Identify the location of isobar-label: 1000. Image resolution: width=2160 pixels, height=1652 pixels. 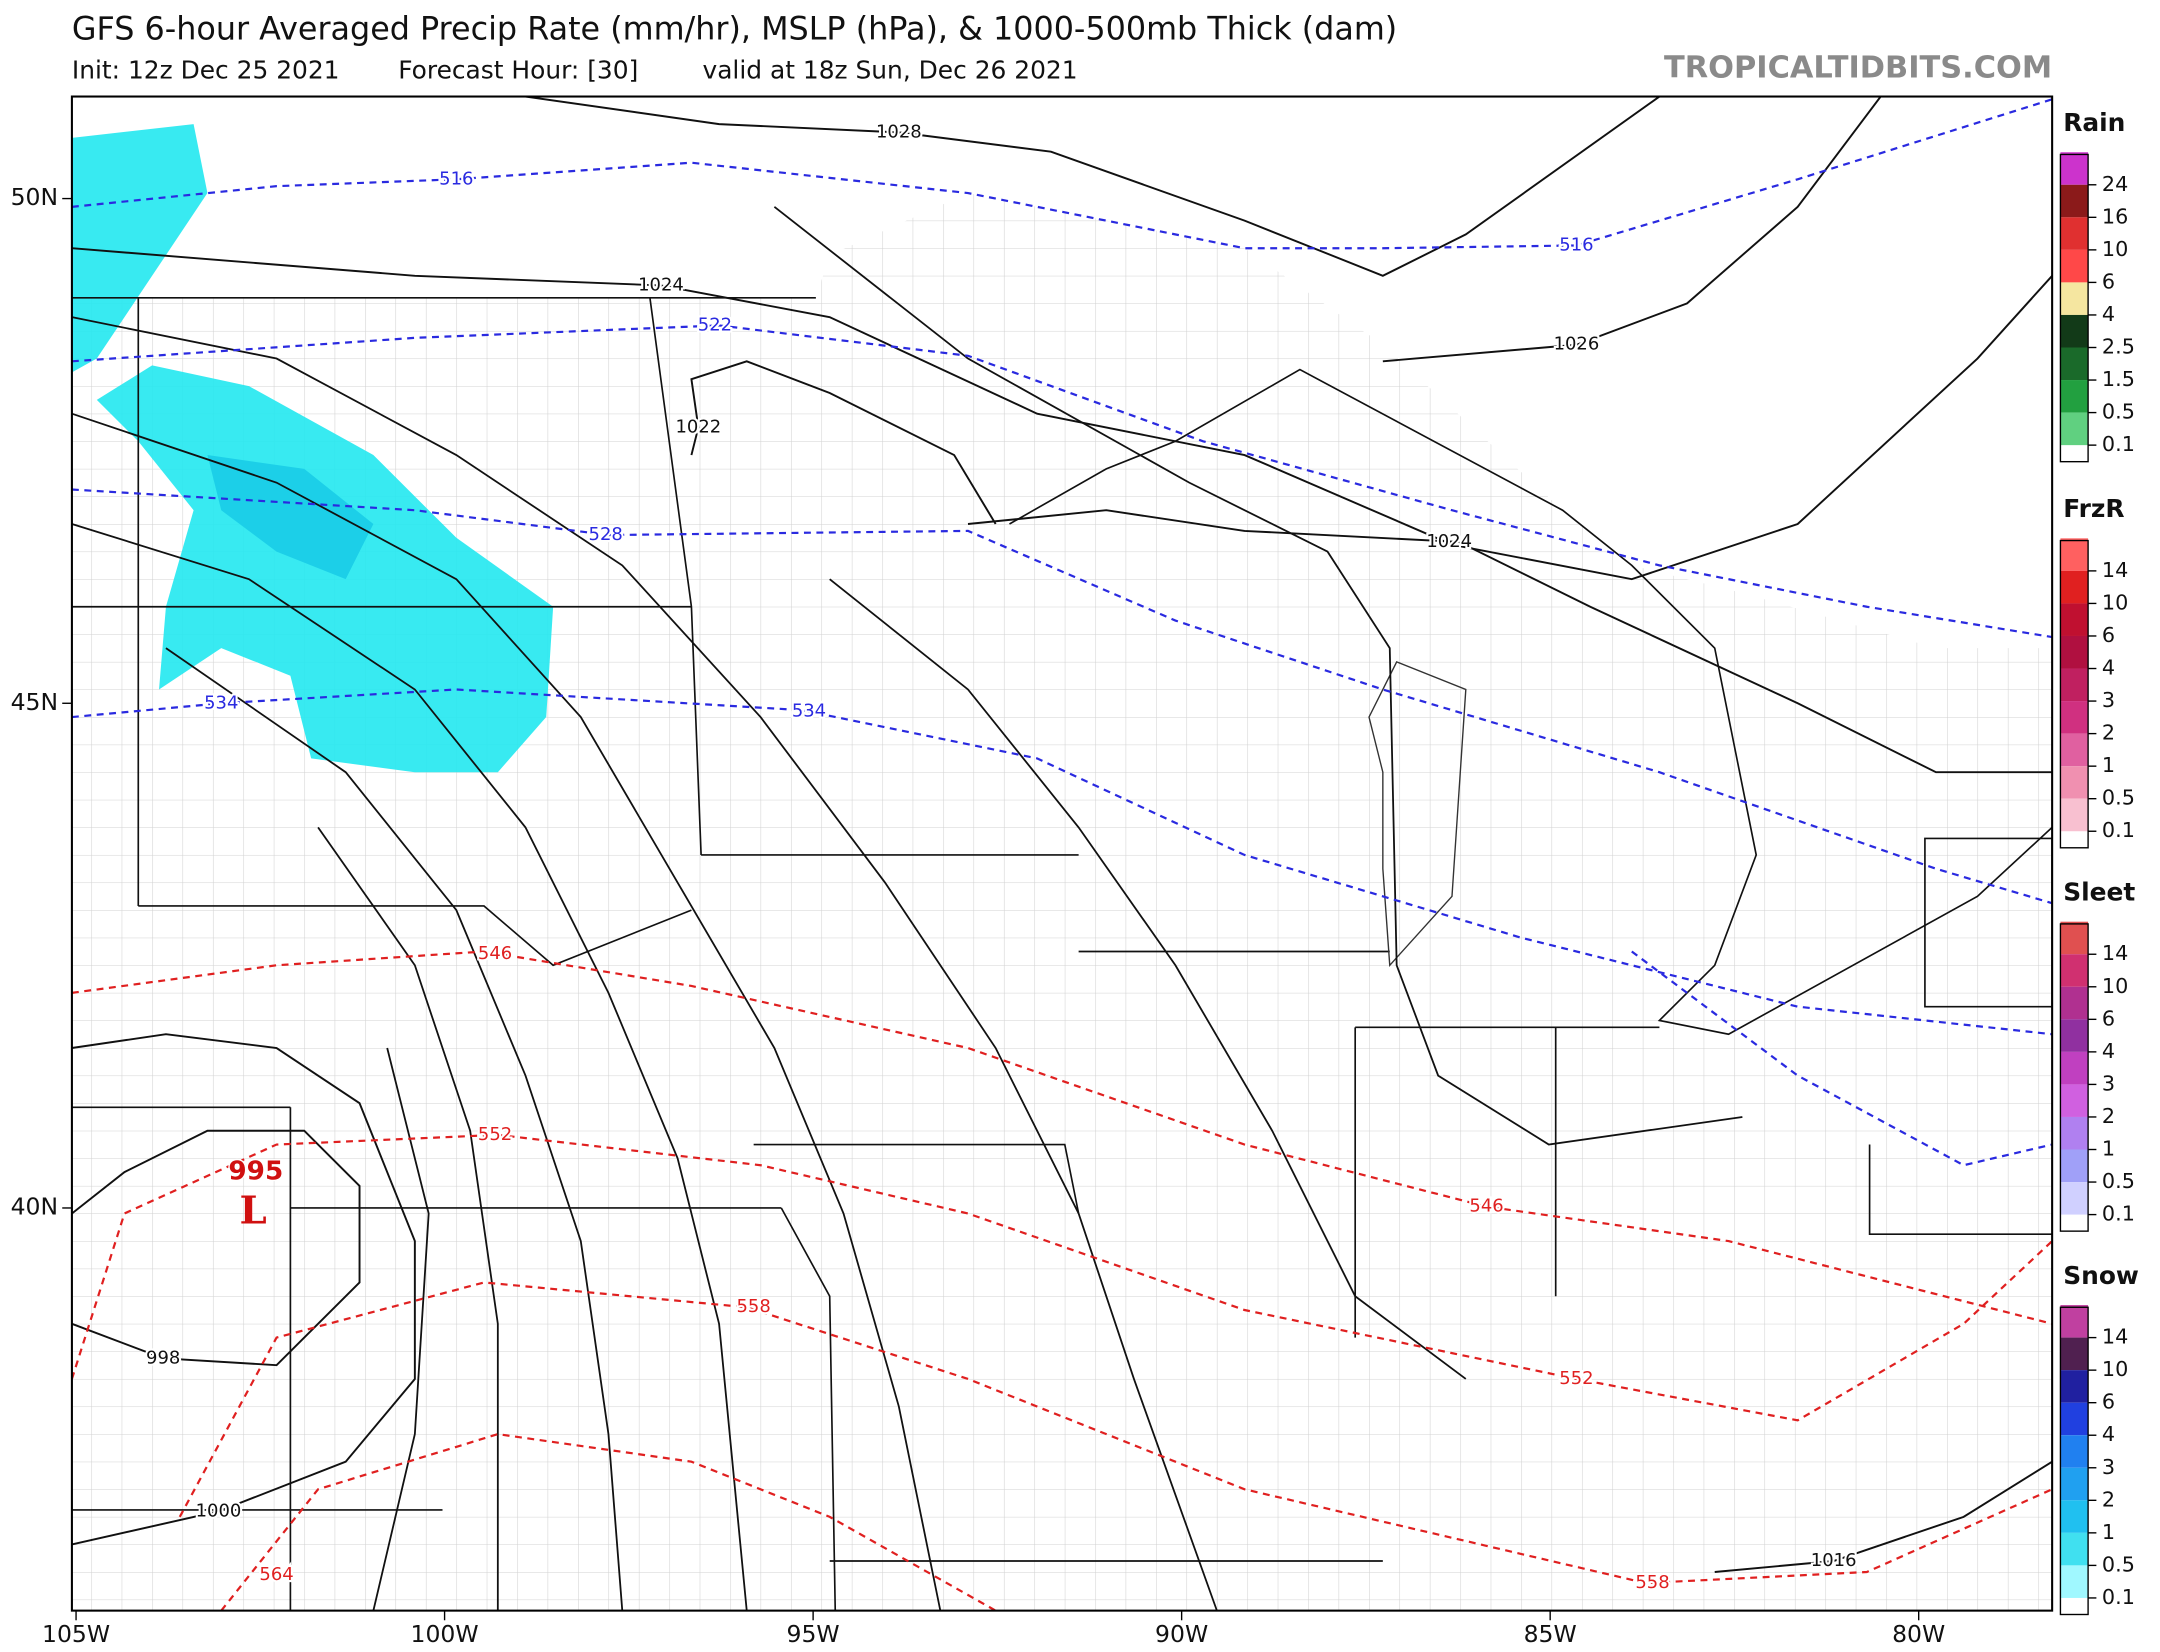
(219, 1510).